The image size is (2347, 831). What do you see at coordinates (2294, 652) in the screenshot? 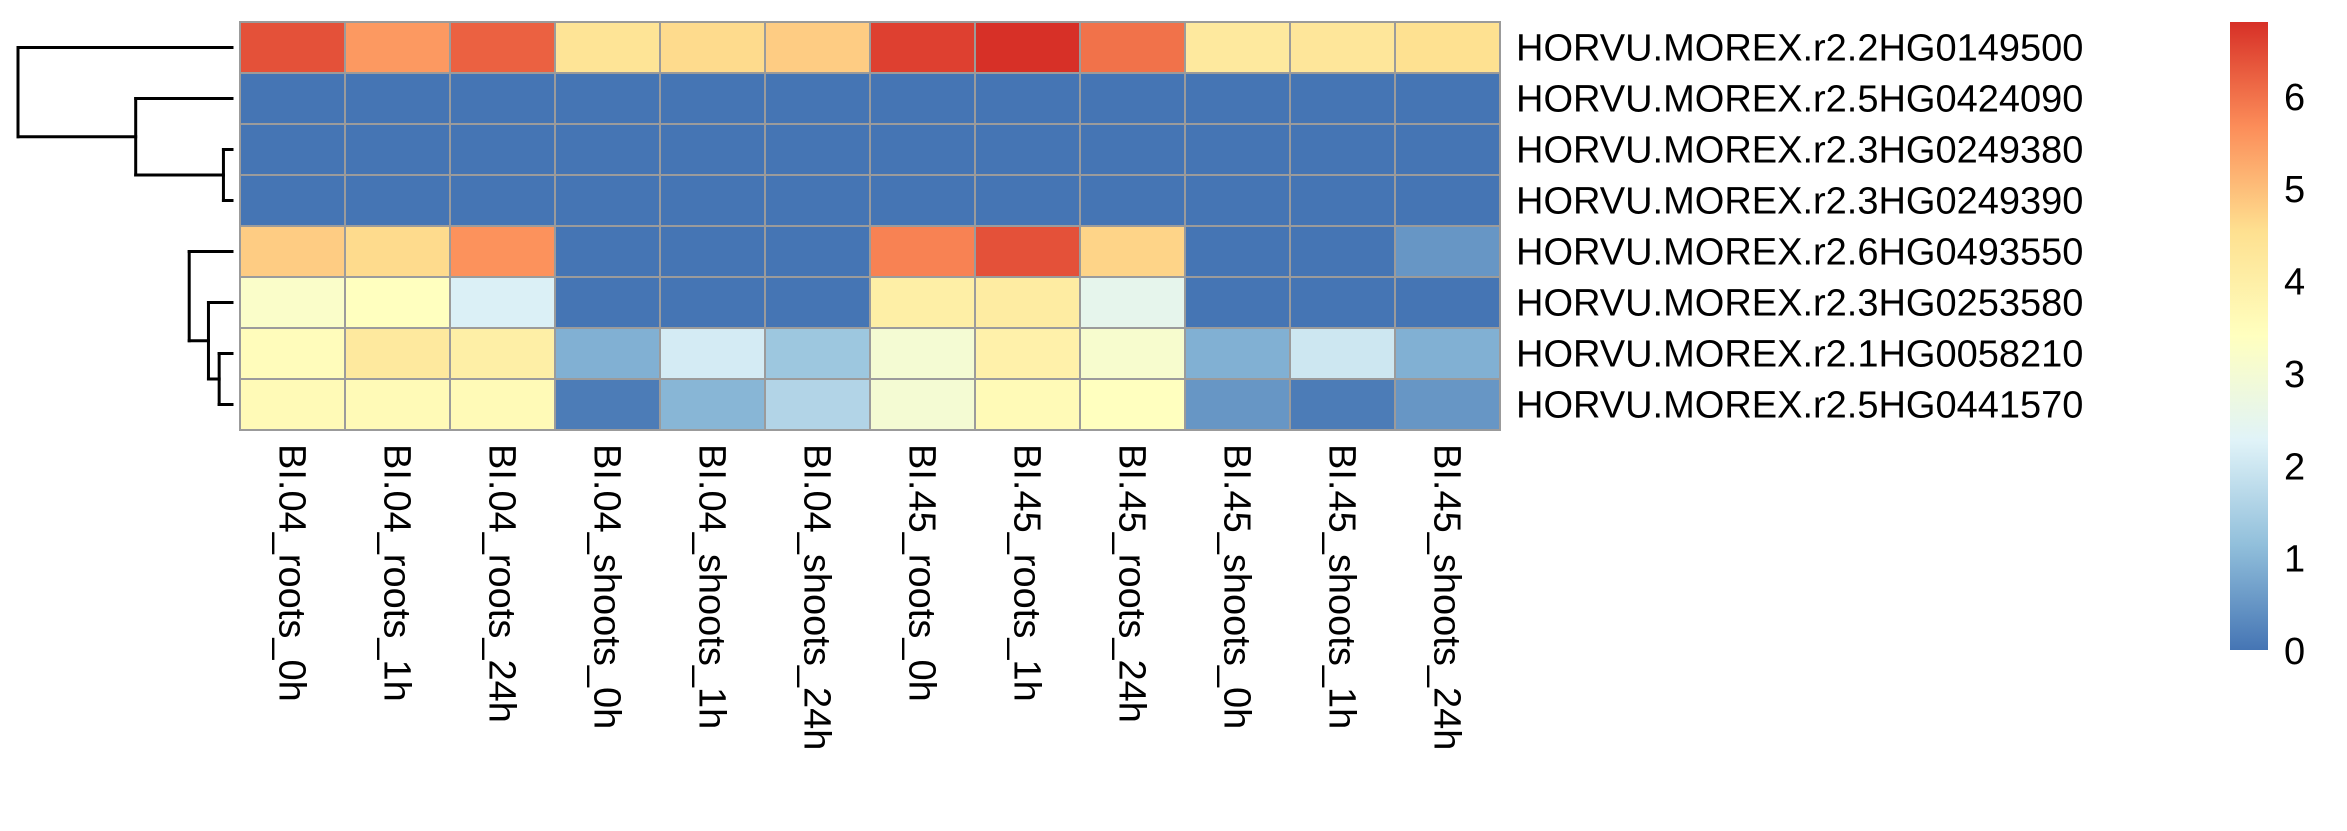
I see `colorbar-tick-label: 0` at bounding box center [2294, 652].